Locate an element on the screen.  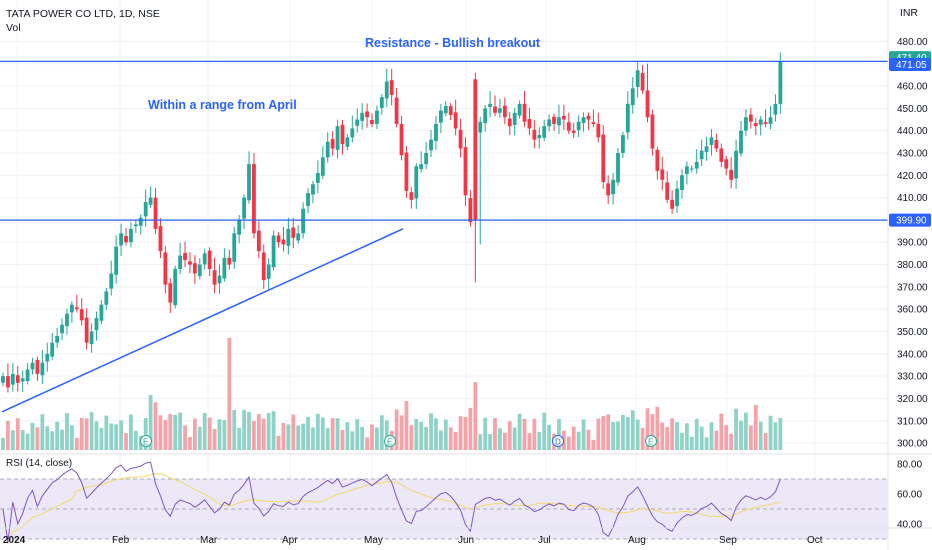
price-tick-label: 330.00 is located at coordinates (912, 377).